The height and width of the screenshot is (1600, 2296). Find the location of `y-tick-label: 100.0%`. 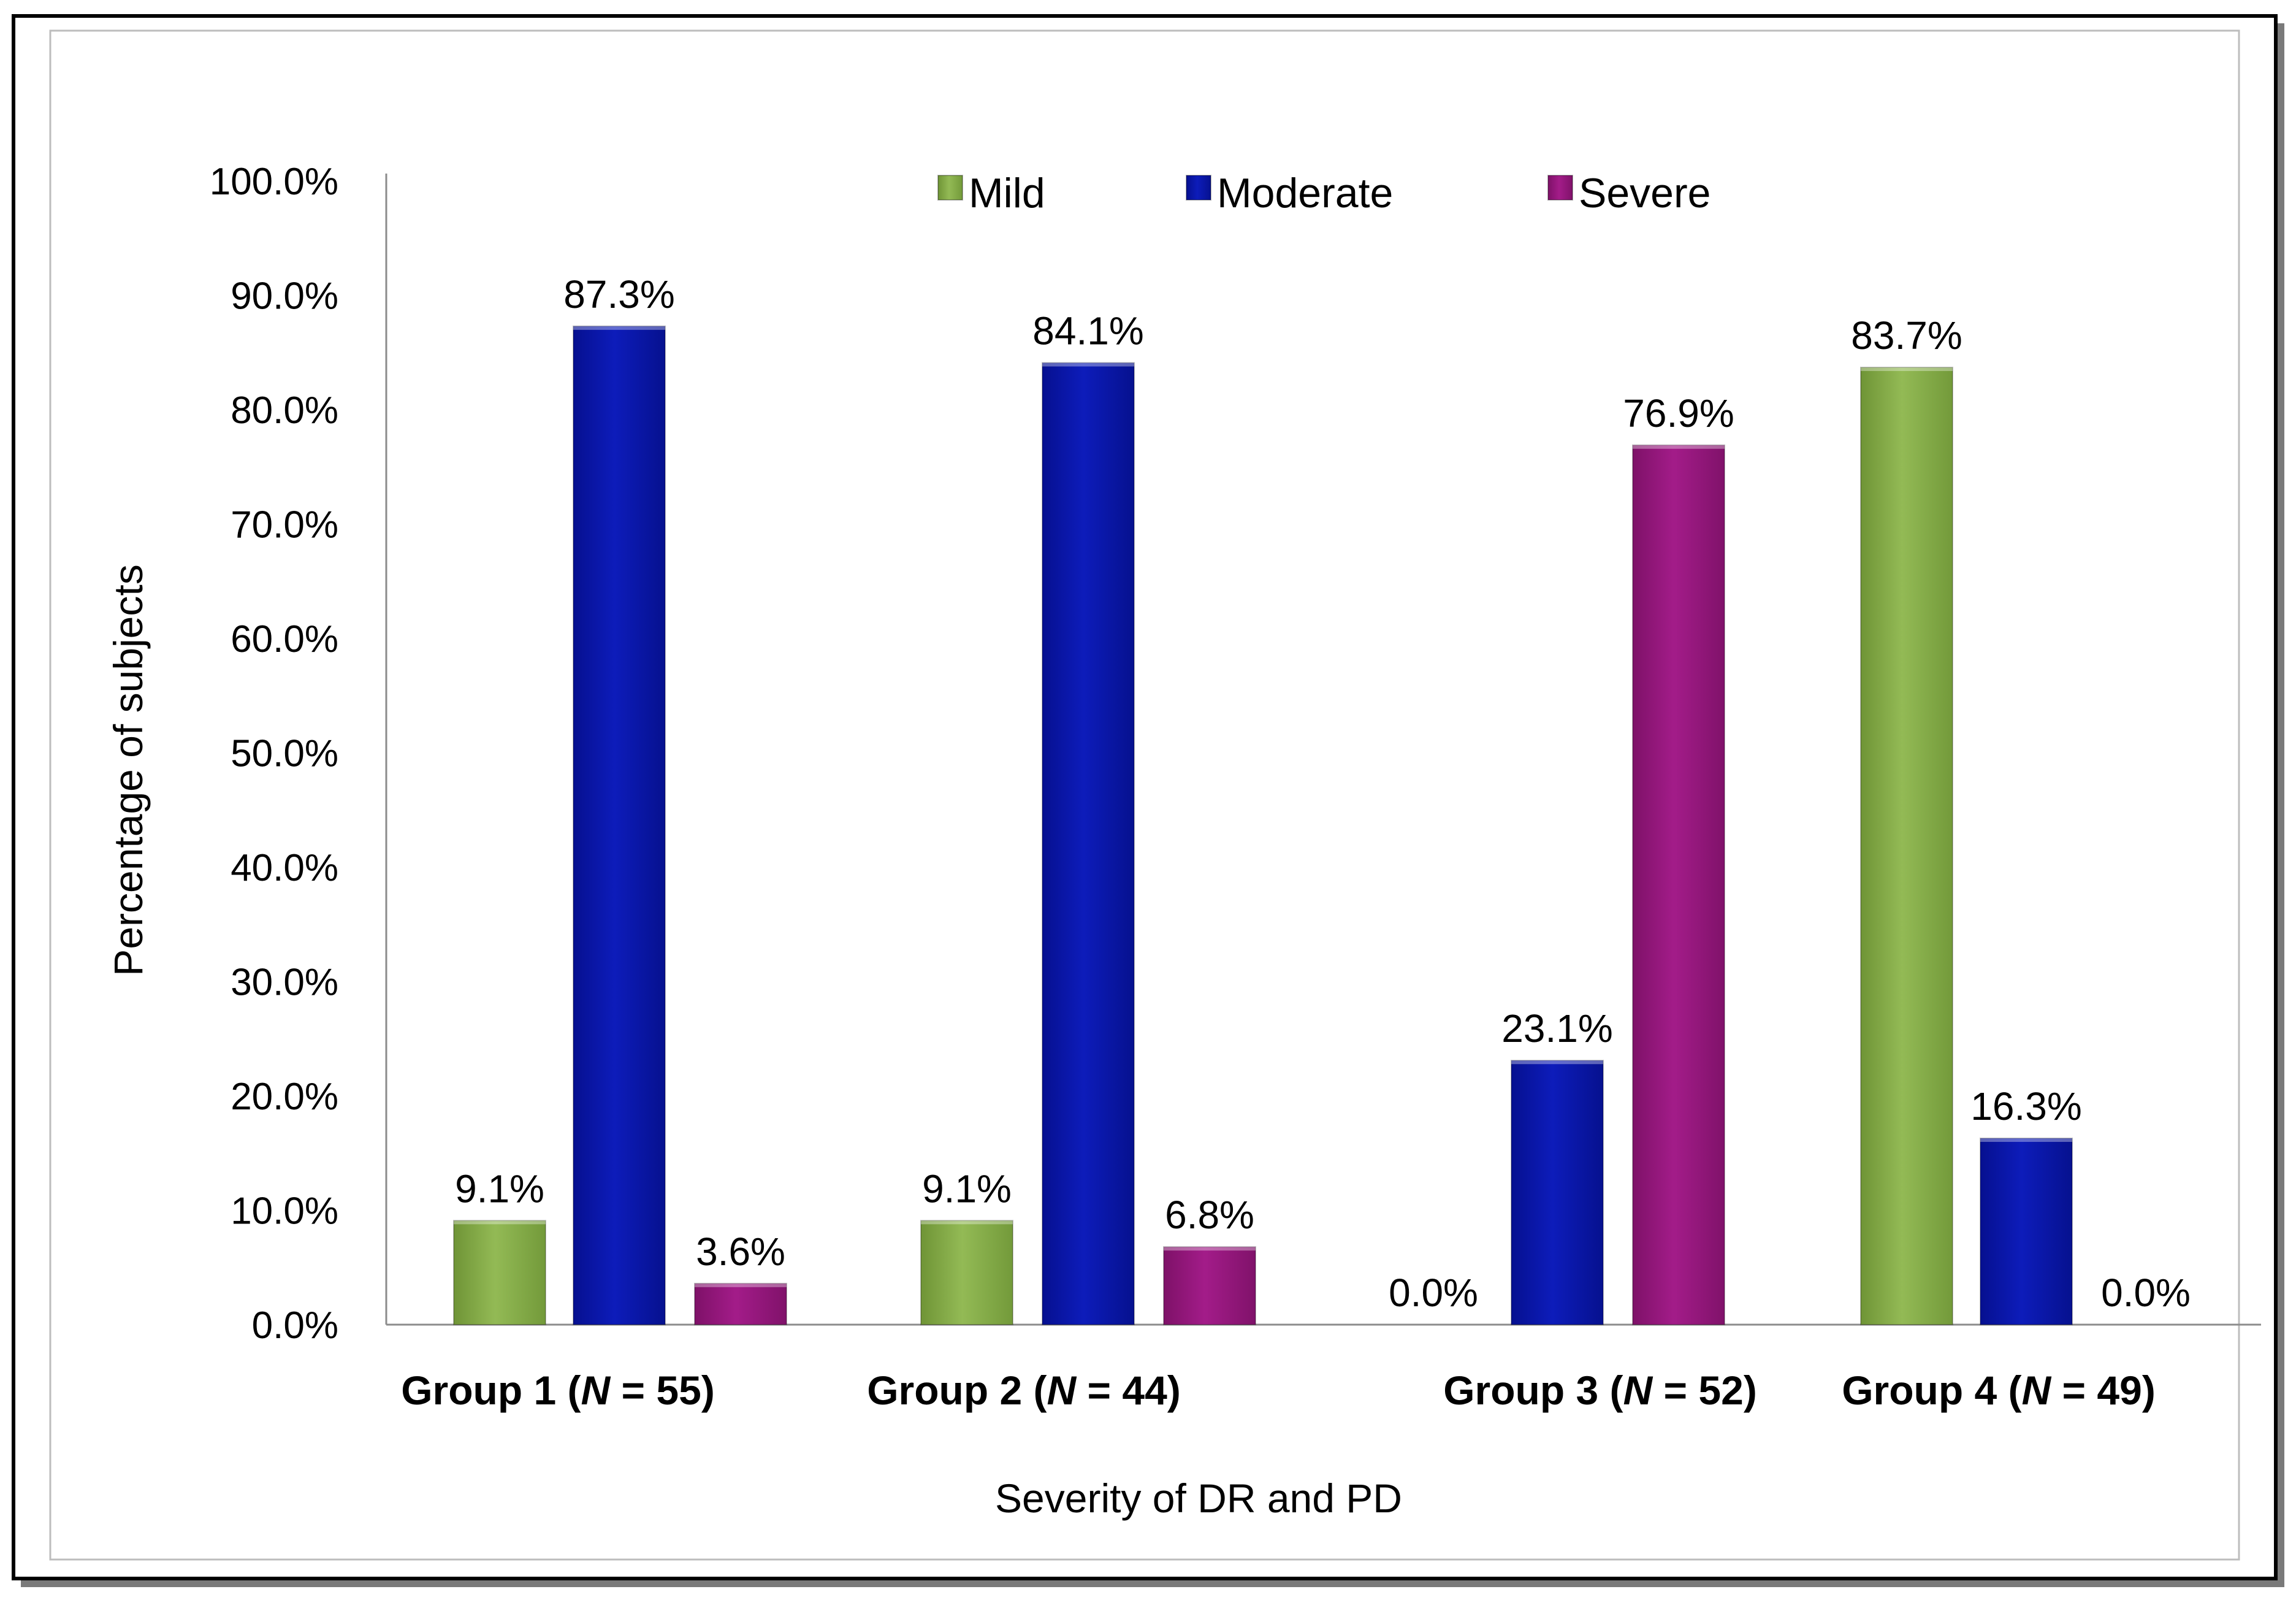

y-tick-label: 100.0% is located at coordinates (274, 182).